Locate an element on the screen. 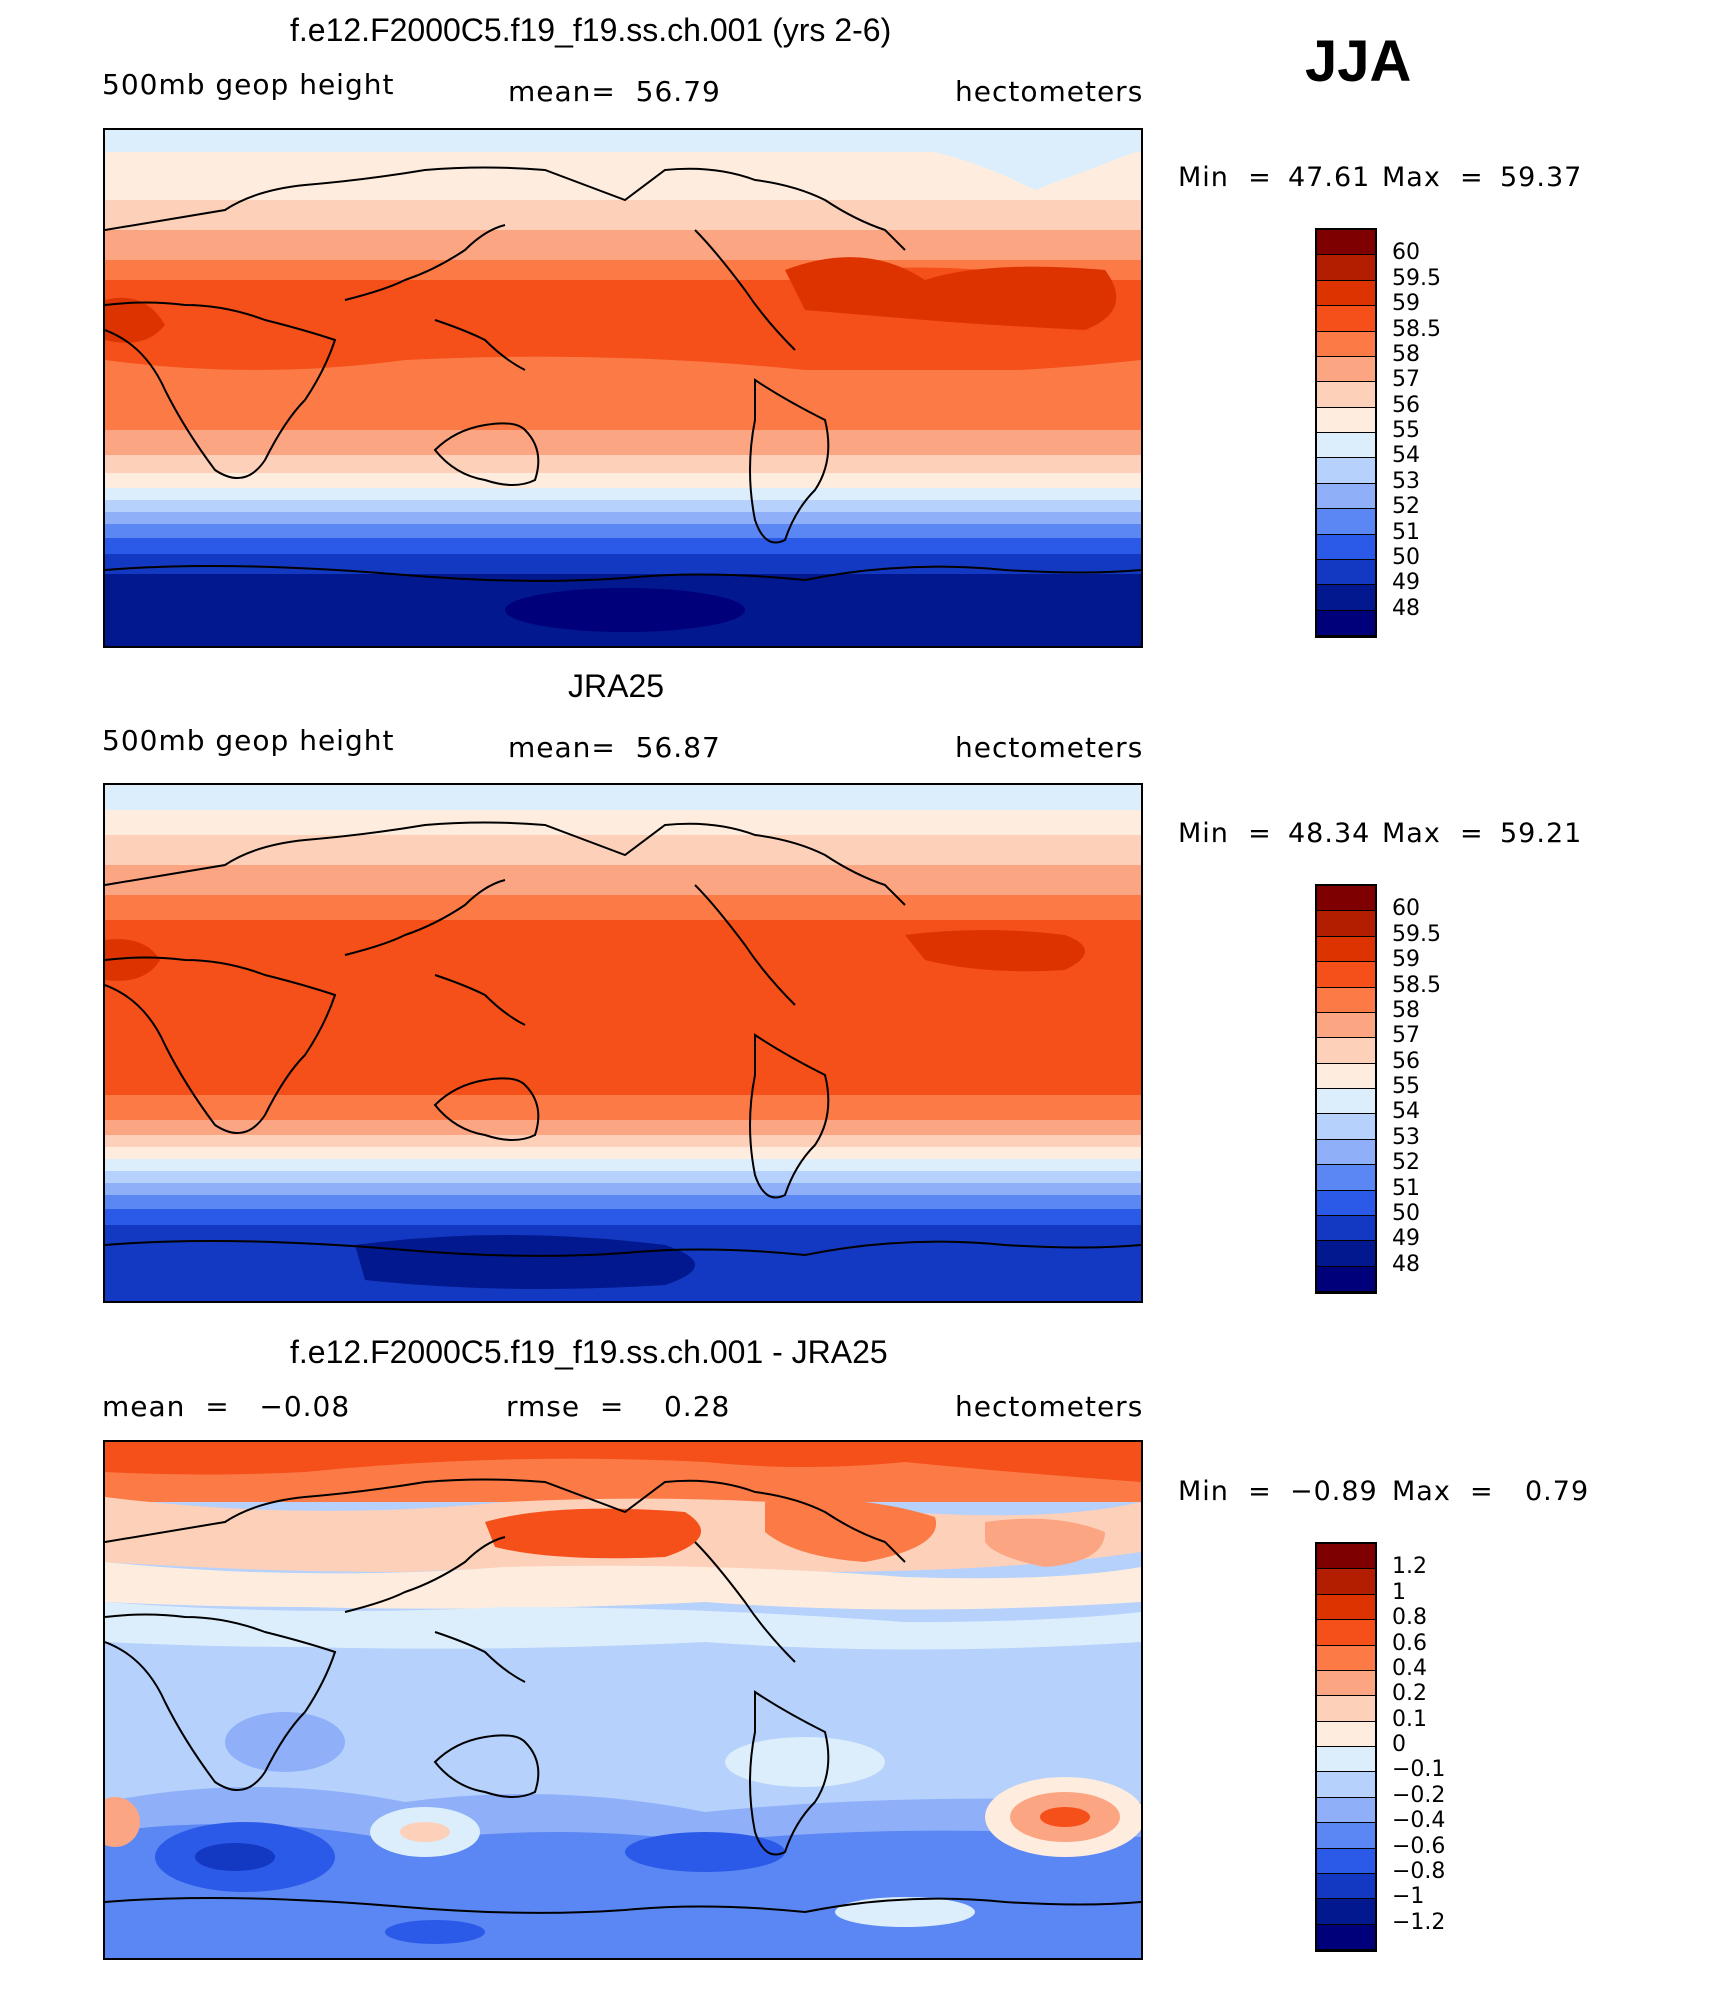 The height and width of the screenshot is (1991, 1710). panel2-colorbar is located at coordinates (1346, 1089).